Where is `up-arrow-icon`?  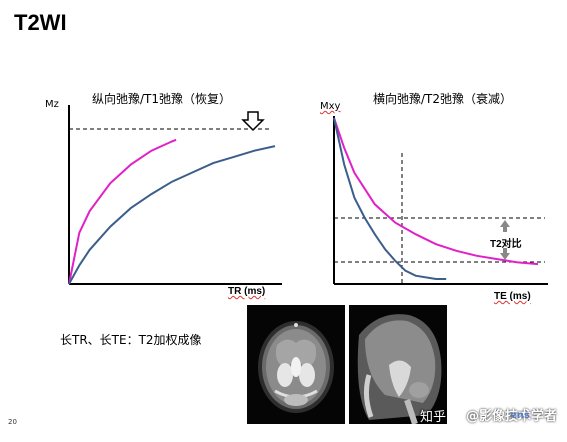 up-arrow-icon is located at coordinates (505, 226).